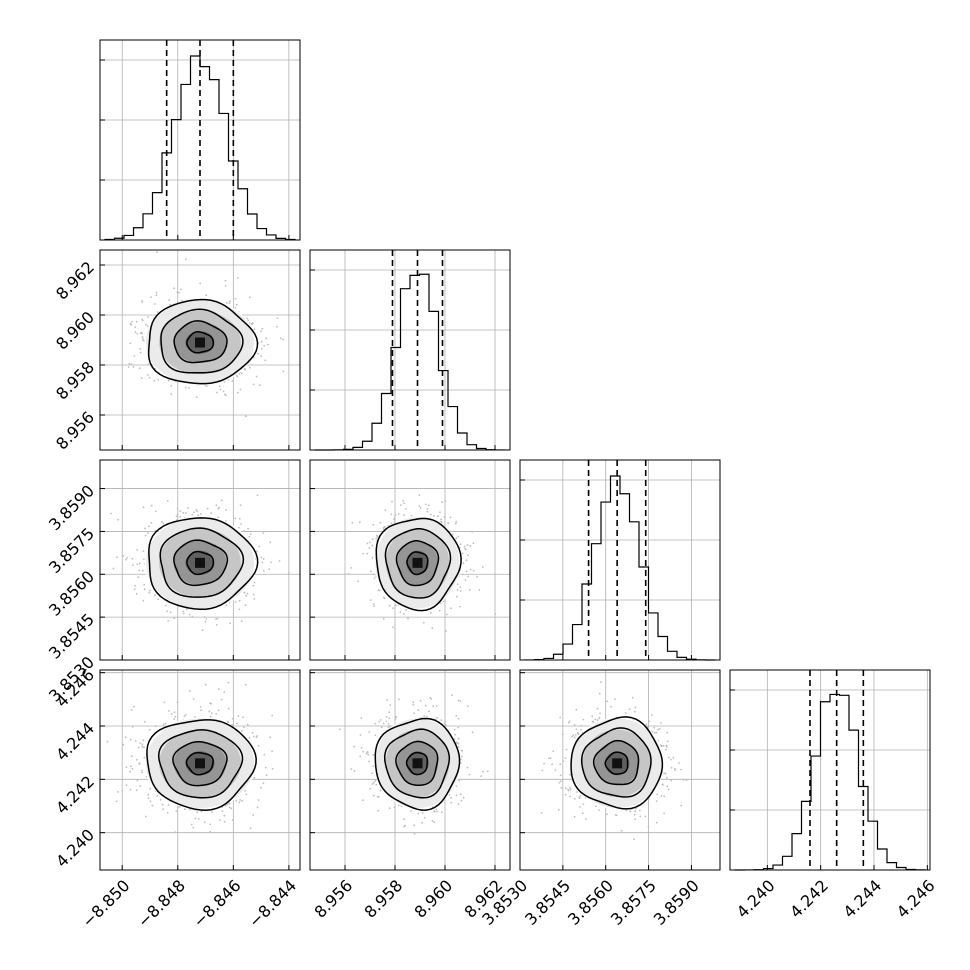 This screenshot has width=970, height=970. I want to click on histogram, so click(620, 568).